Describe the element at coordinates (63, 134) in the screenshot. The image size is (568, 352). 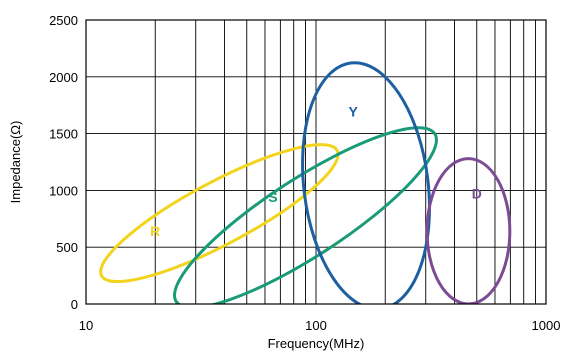
I see `y-tick-label: 1500` at that location.